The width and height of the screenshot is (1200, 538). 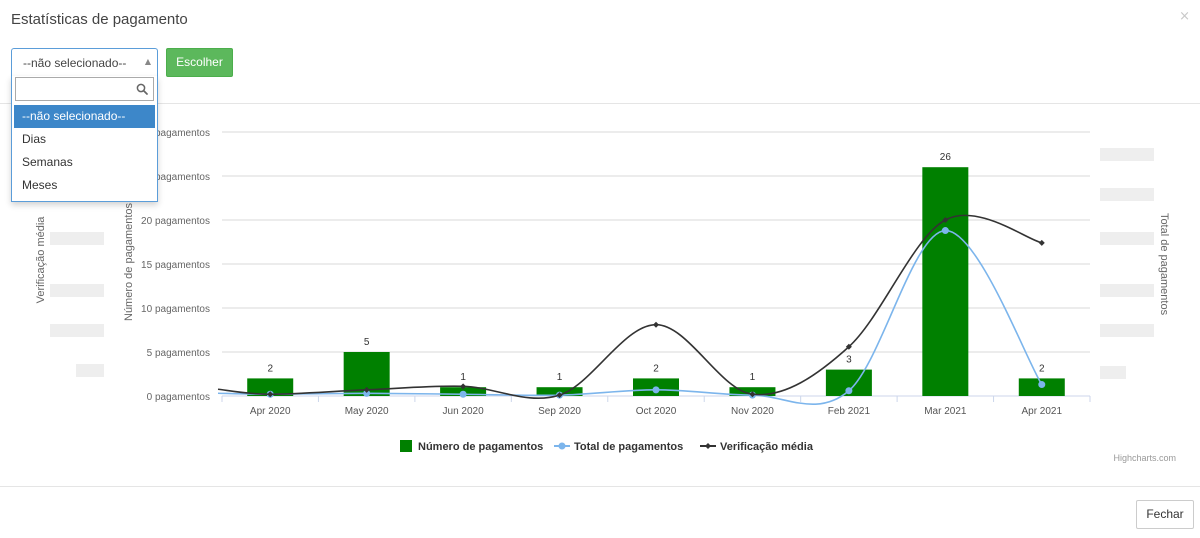 What do you see at coordinates (464, 411) in the screenshot?
I see `x-tick-label: Jun 2020` at bounding box center [464, 411].